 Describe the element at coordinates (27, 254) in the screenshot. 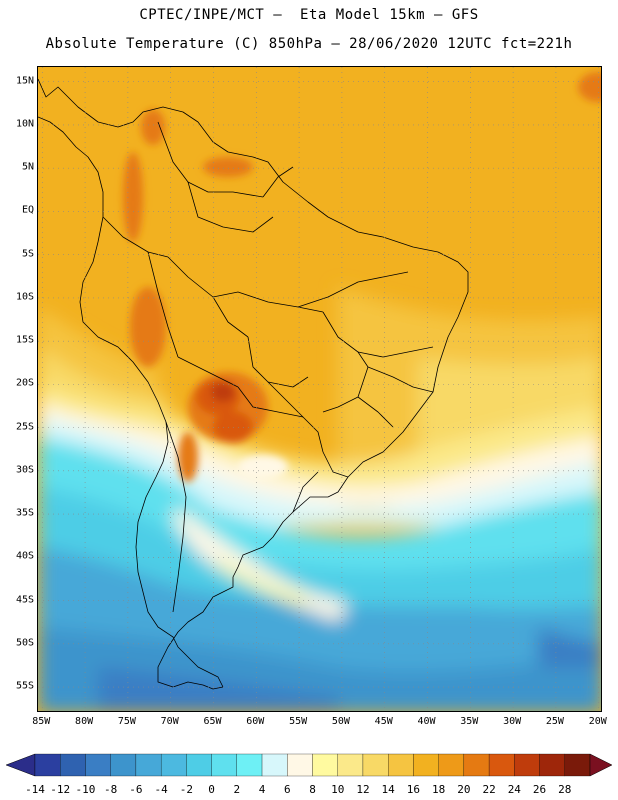

I see `lat-label: 5S` at that location.